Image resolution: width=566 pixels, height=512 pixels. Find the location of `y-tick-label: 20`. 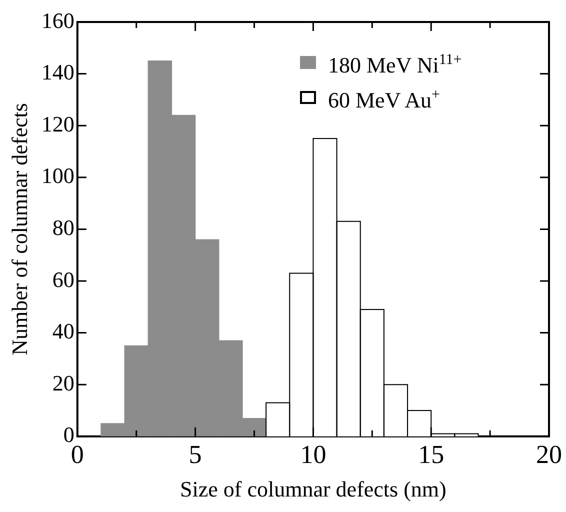

y-tick-label: 20 is located at coordinates (63, 383).